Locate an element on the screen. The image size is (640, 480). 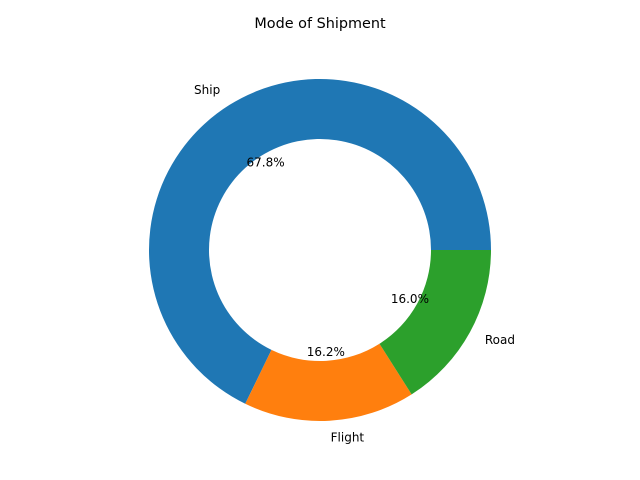
chart-title: Mode of Shipment is located at coordinates (320, 24).